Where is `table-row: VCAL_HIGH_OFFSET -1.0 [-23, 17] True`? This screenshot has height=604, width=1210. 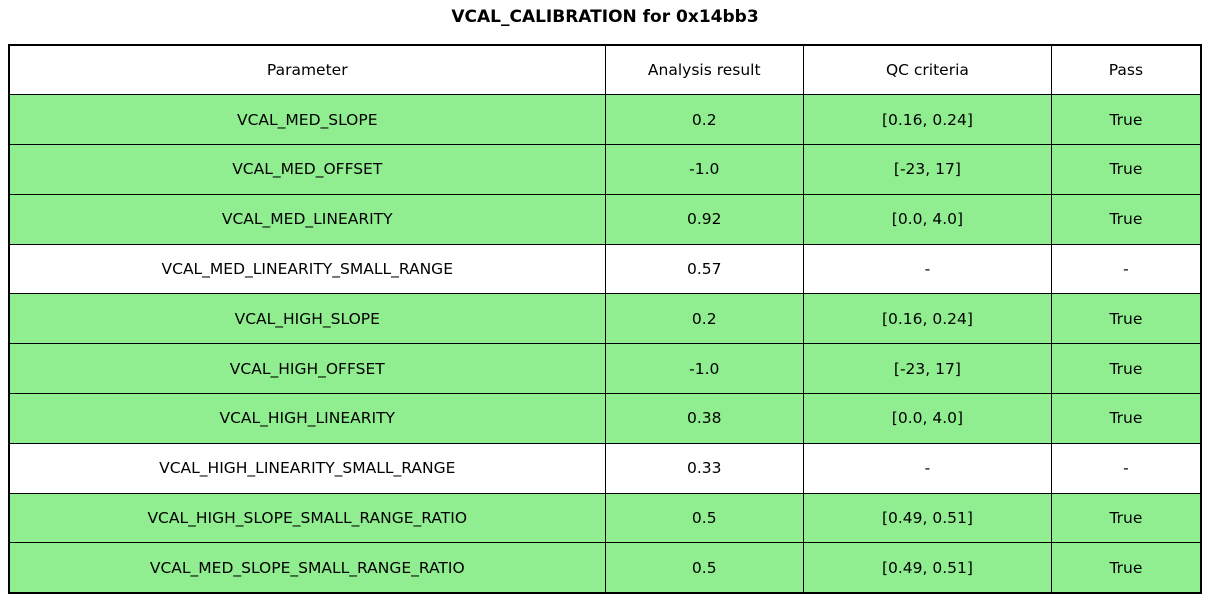
table-row: VCAL_HIGH_OFFSET -1.0 [-23, 17] True is located at coordinates (605, 369).